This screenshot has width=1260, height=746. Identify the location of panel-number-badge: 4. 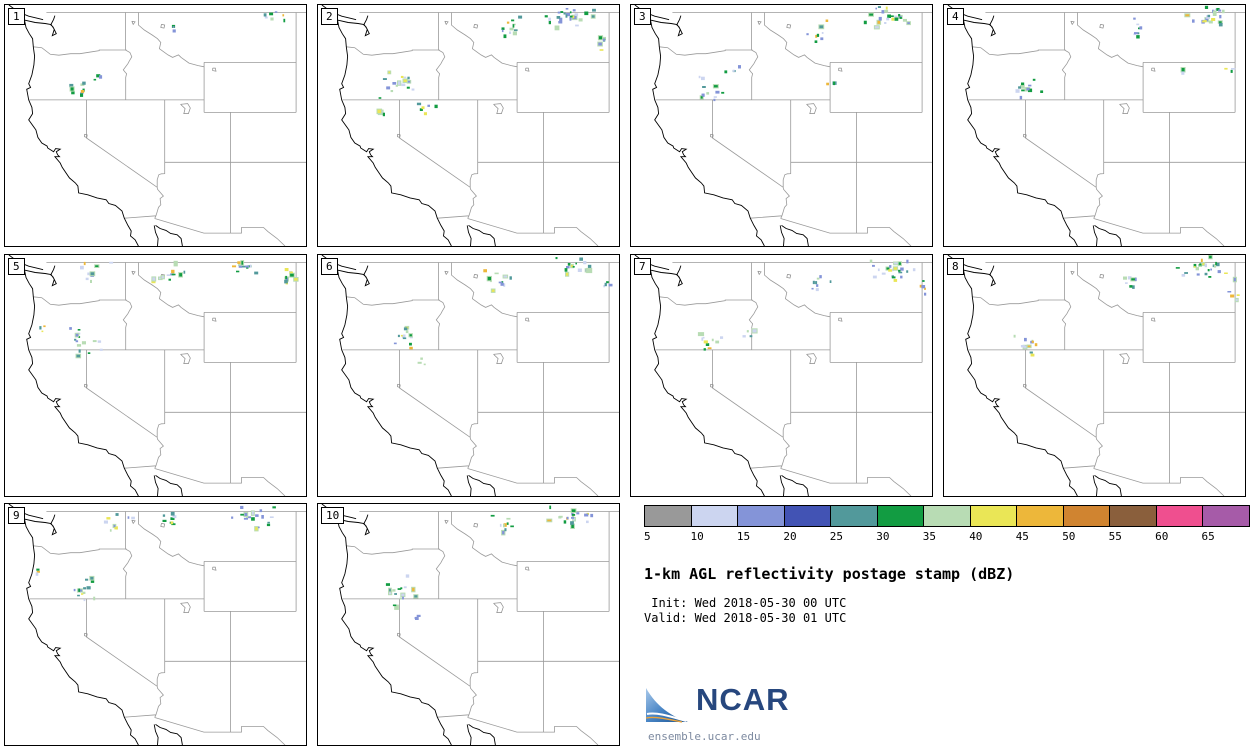
(955, 16).